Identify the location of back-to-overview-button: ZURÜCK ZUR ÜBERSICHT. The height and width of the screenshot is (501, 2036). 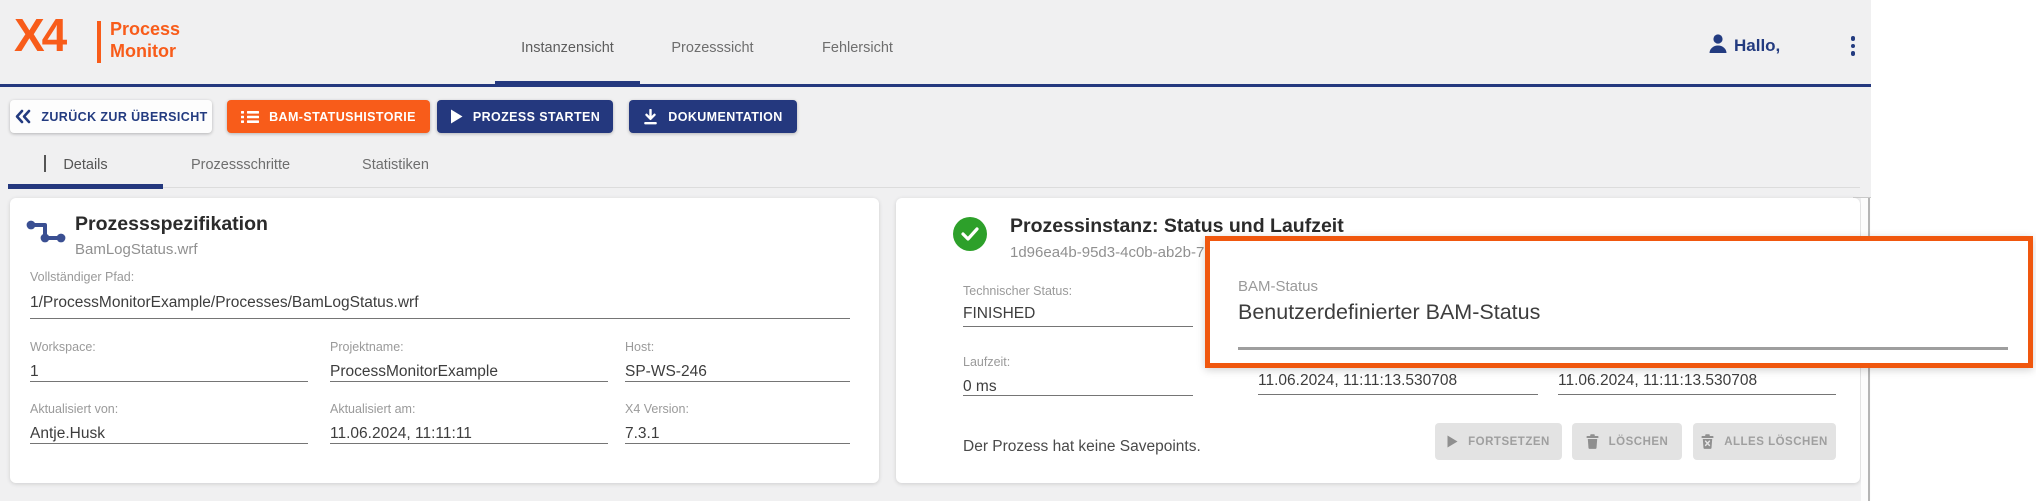
(111, 116).